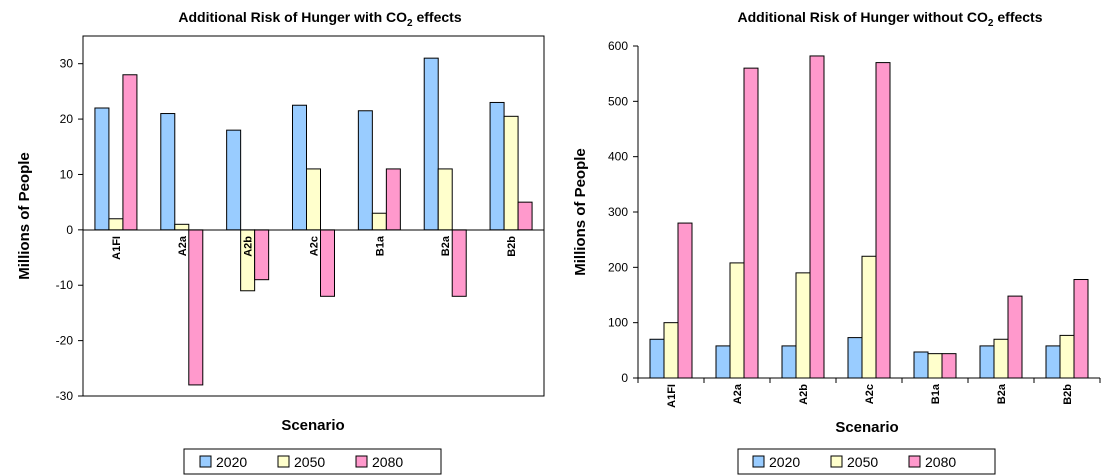  What do you see at coordinates (65, 396) in the screenshot?
I see `y-tick-label: -30` at bounding box center [65, 396].